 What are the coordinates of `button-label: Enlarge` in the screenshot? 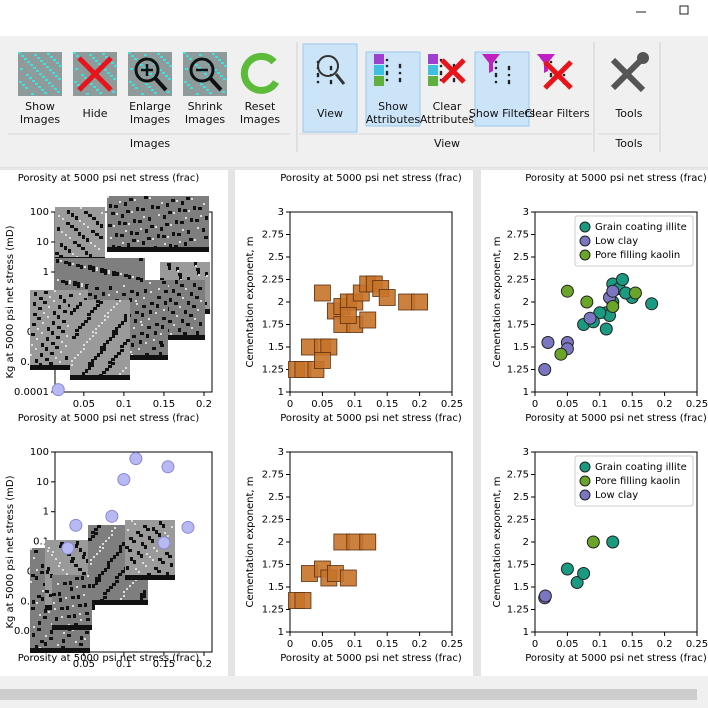 It's located at (150, 106).